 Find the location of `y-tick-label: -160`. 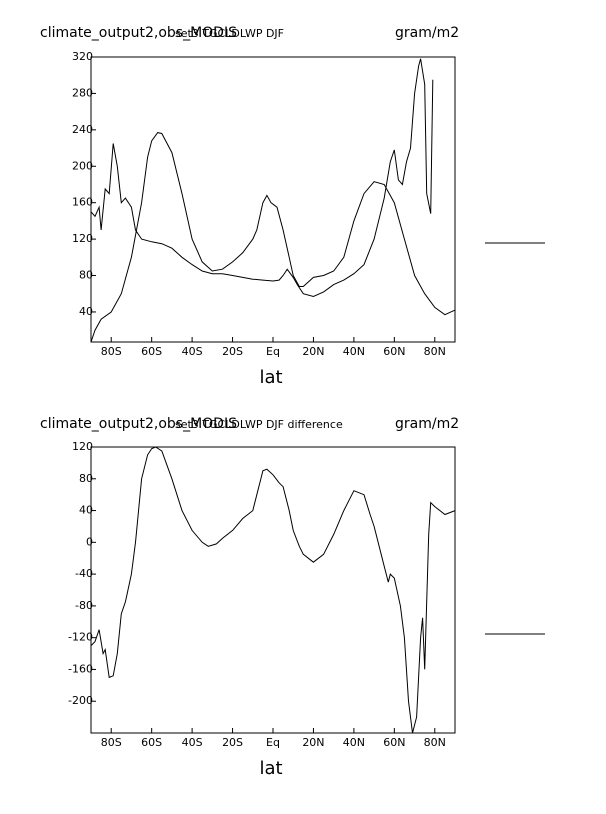

y-tick-label: -160 is located at coordinates (80, 668).